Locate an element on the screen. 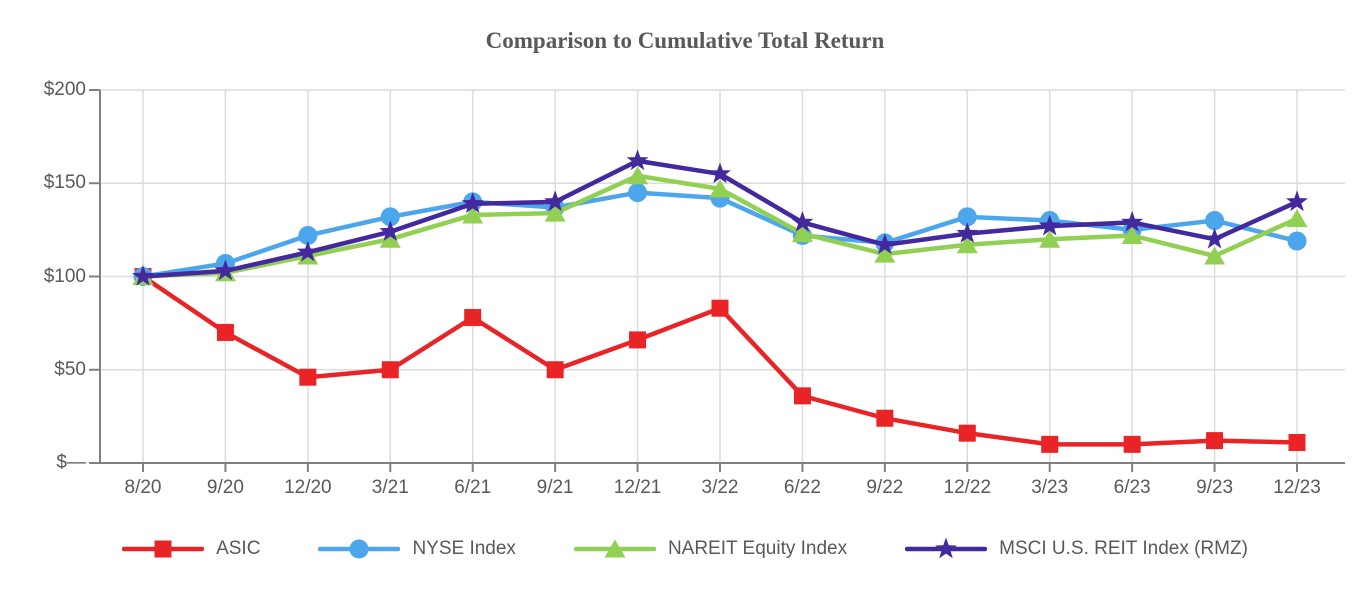 The image size is (1370, 600). x-tick-label: 3/21 is located at coordinates (390, 487).